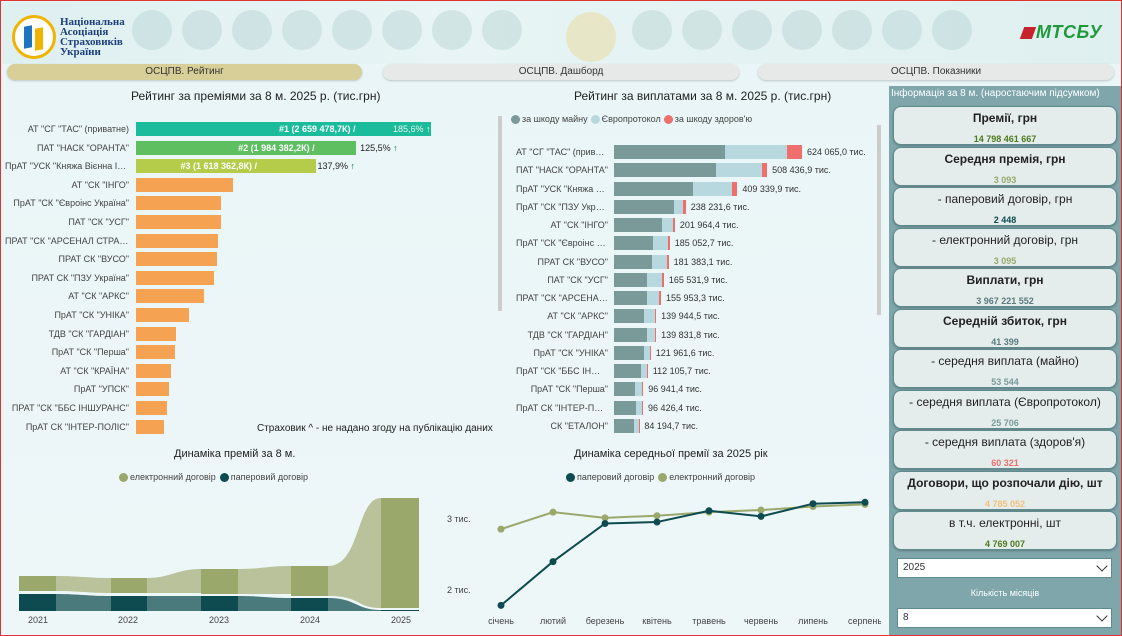  Describe the element at coordinates (562, 371) in the screenshot. I see `payout-row-label: ПрАТ "СК "ББС ІНШУРАНС"` at that location.